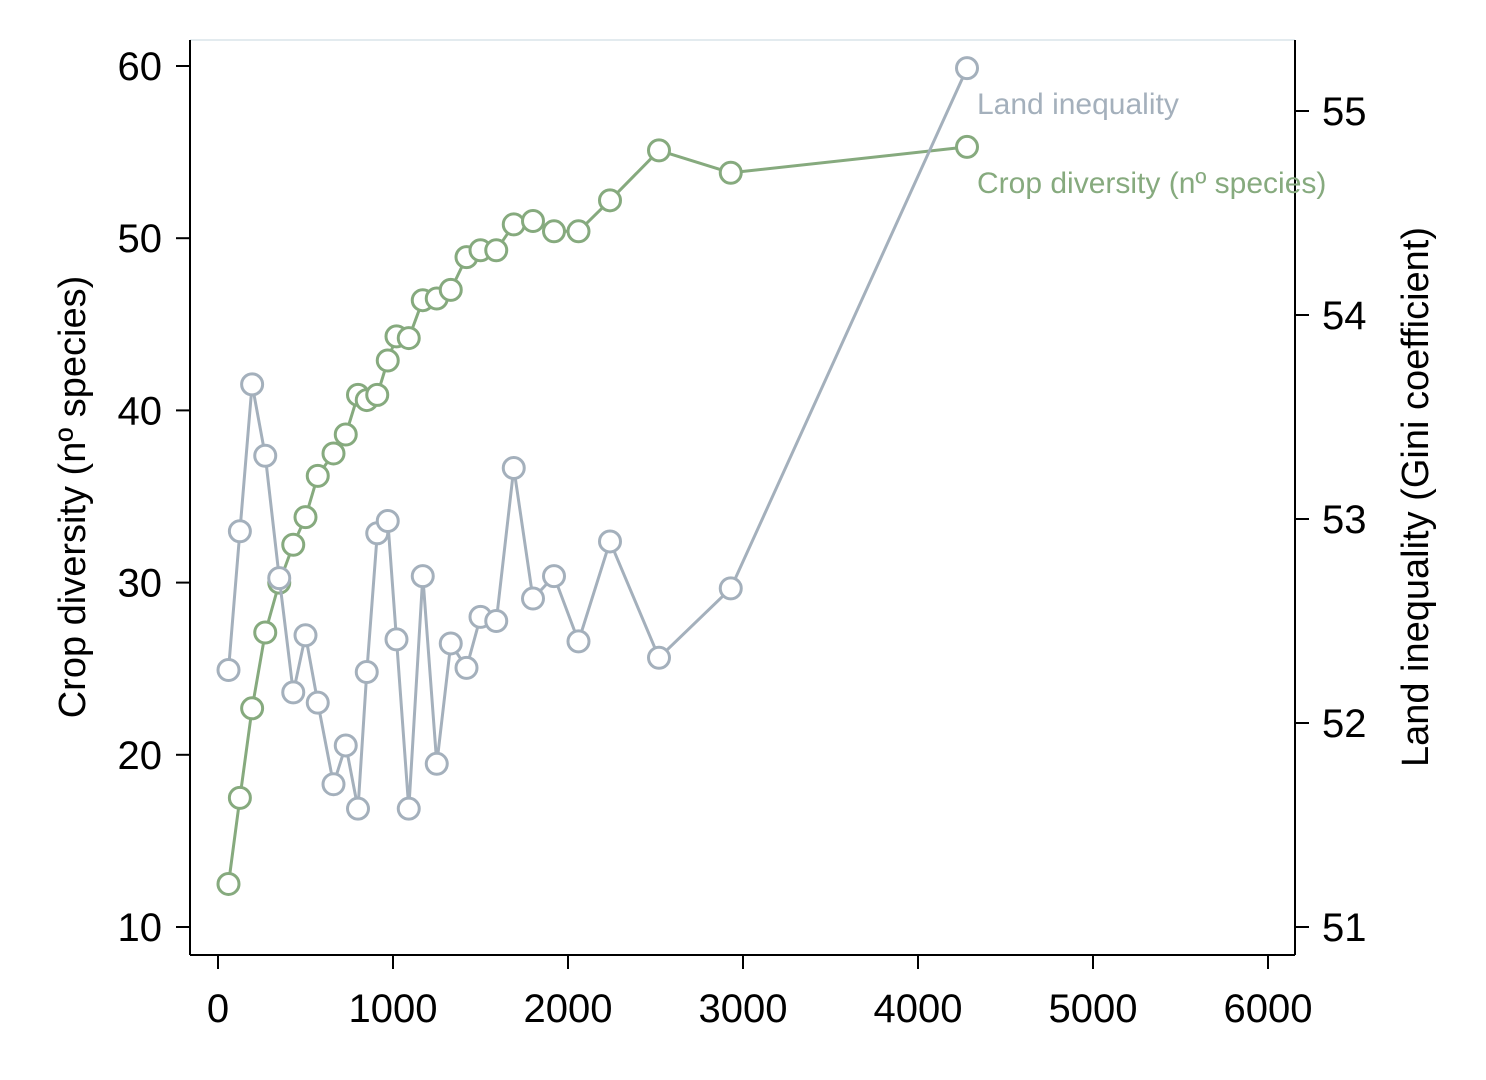  Describe the element at coordinates (1268, 1009) in the screenshot. I see `x-tick-label: 6000` at that location.